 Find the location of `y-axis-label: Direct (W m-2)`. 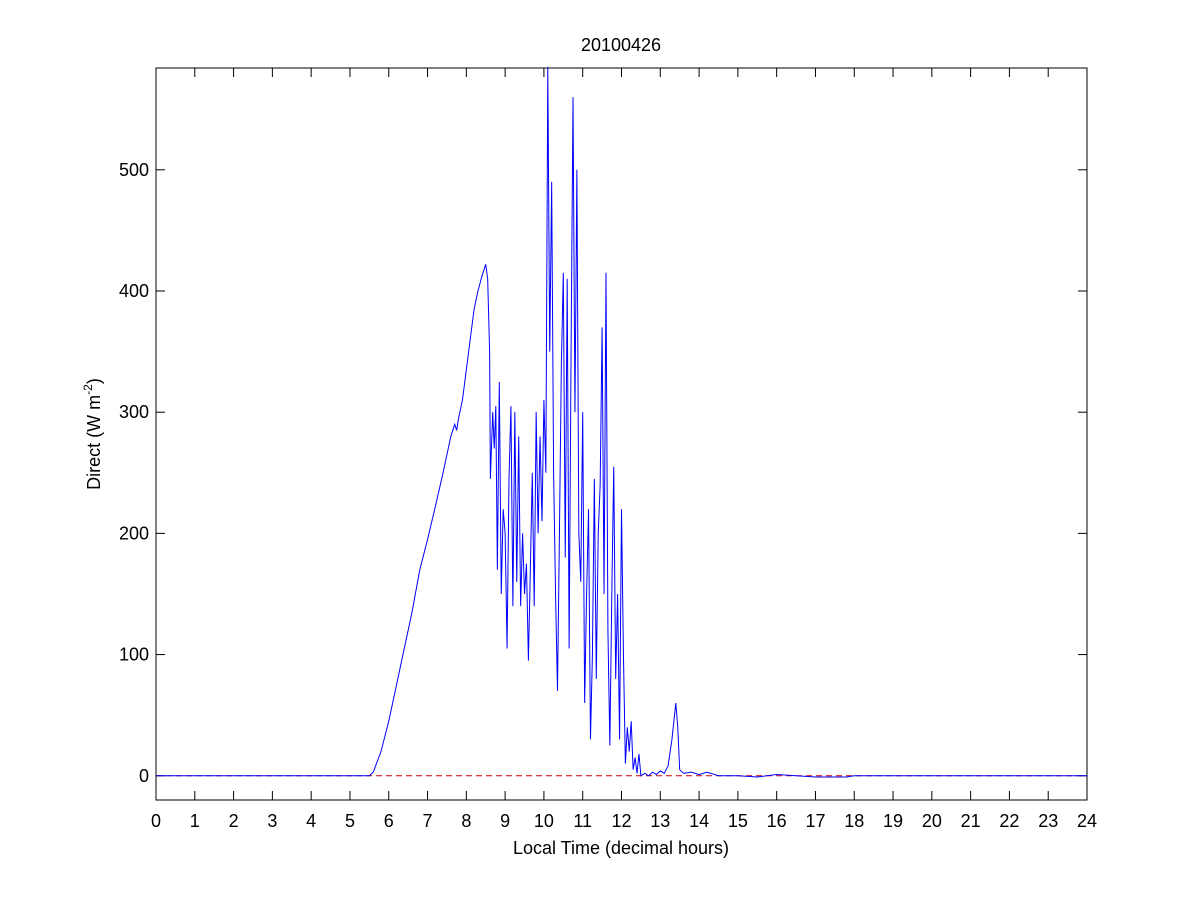

y-axis-label: Direct (W m-2) is located at coordinates (92, 434).